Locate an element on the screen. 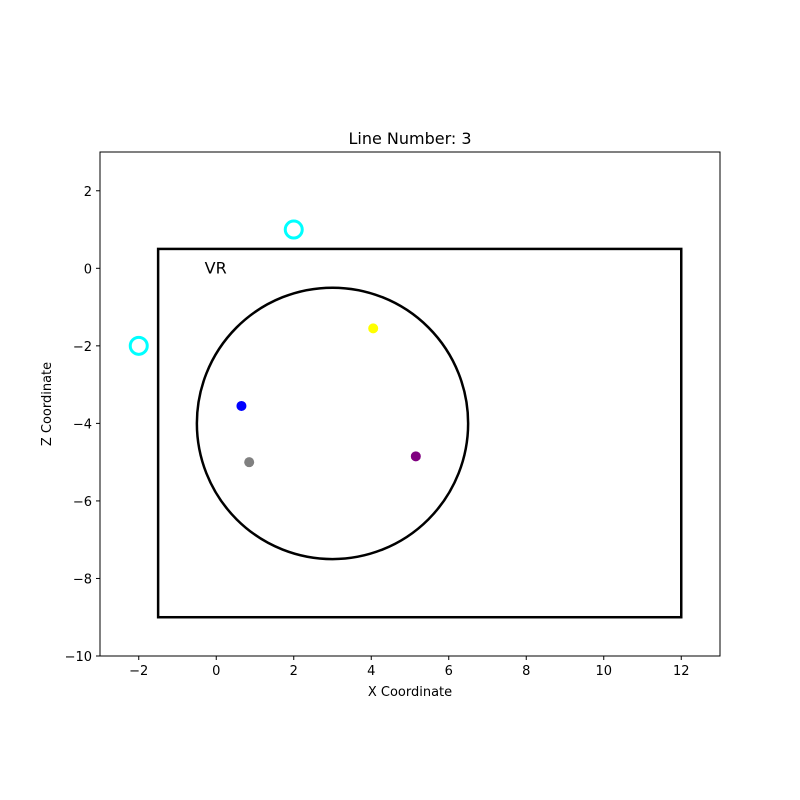  y-tick-label: −8 is located at coordinates (82, 579).